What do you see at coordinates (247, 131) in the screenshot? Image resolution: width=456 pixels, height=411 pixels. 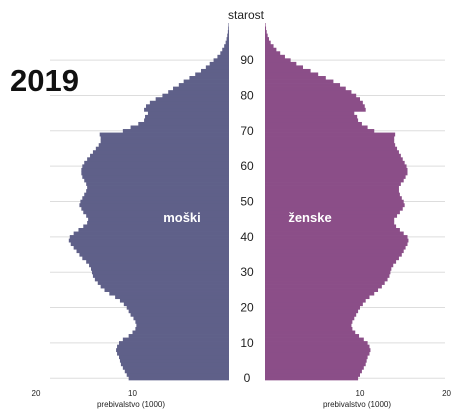 I see `age-tick-label: 70` at bounding box center [247, 131].